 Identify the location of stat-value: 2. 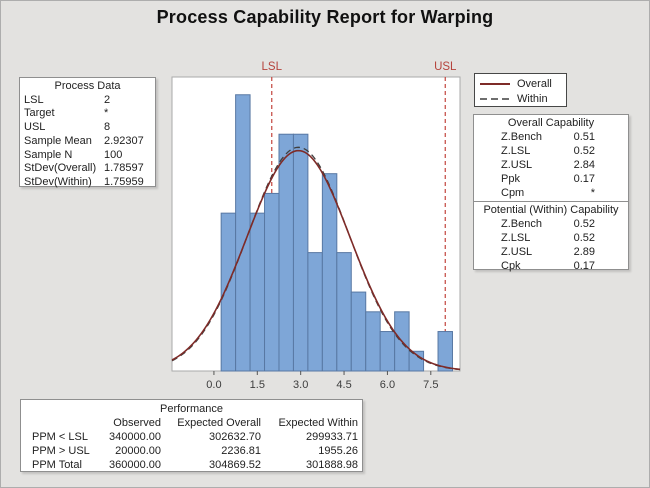
(107, 99).